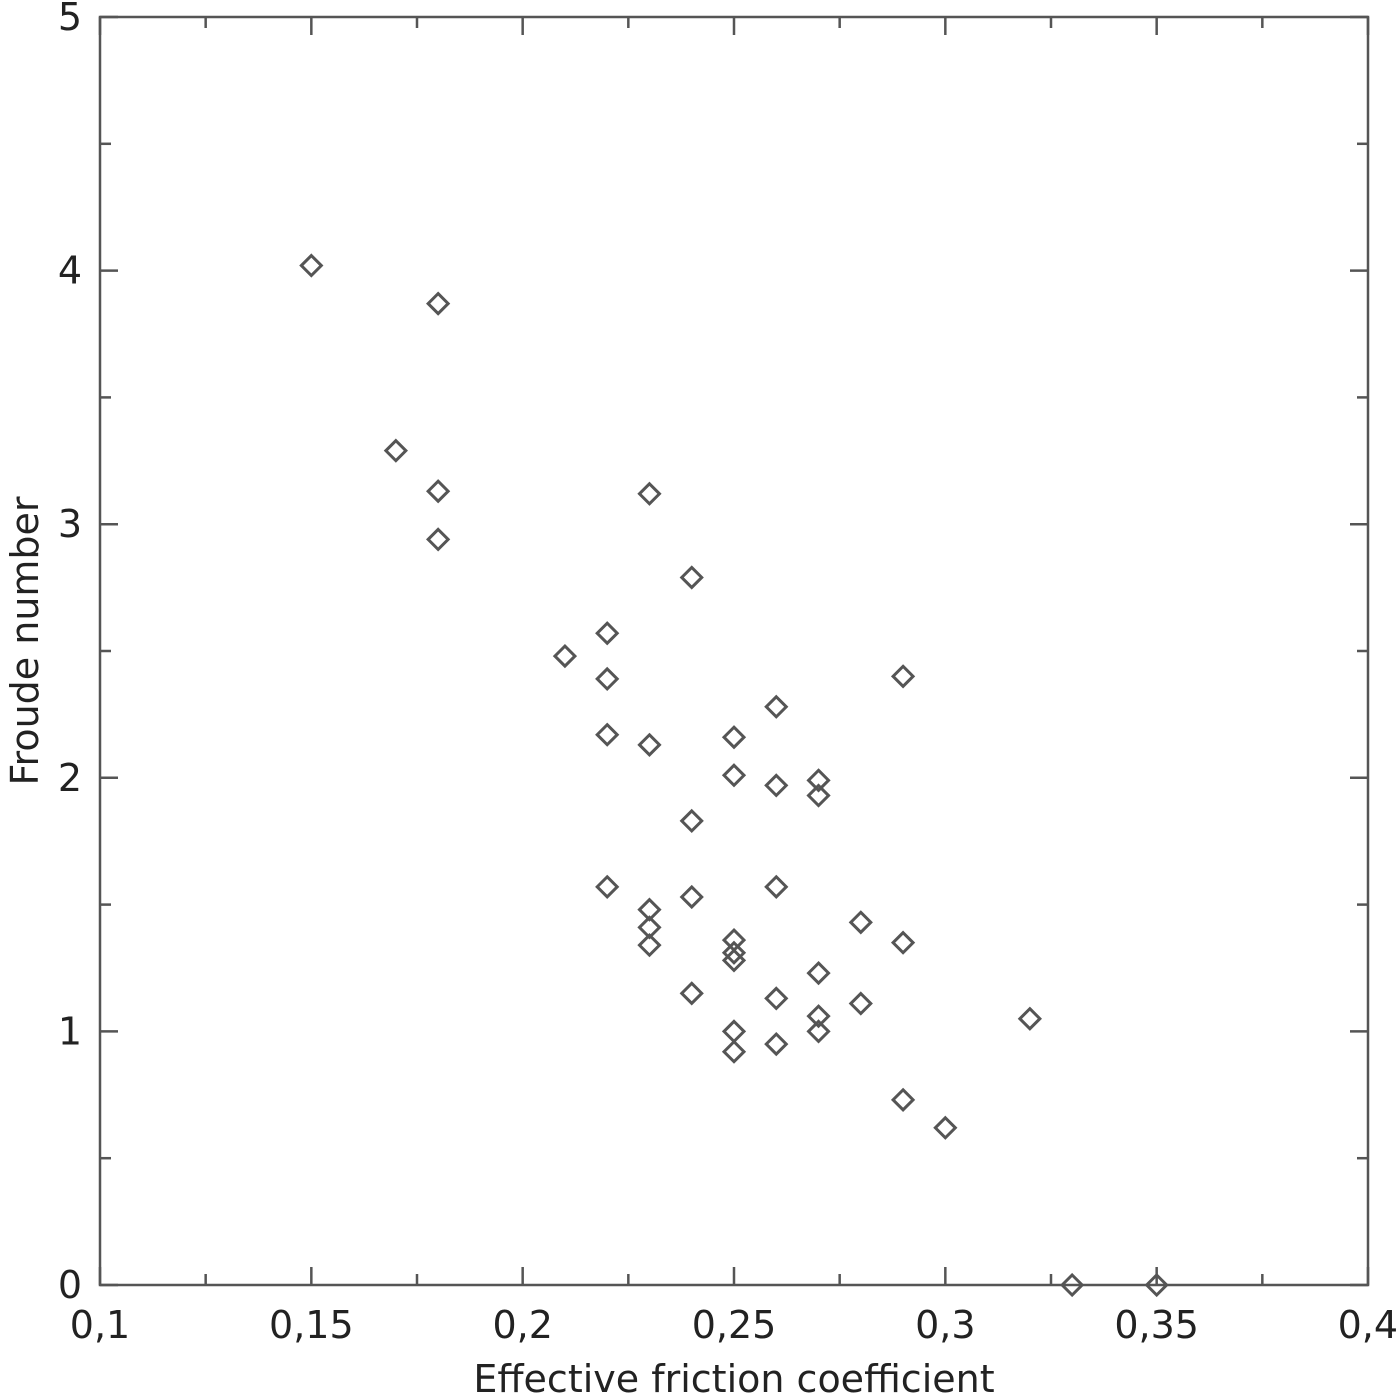 This screenshot has width=1400, height=1400. Describe the element at coordinates (733, 1378) in the screenshot. I see `x-axis-label: Effective friction coefficient` at that location.